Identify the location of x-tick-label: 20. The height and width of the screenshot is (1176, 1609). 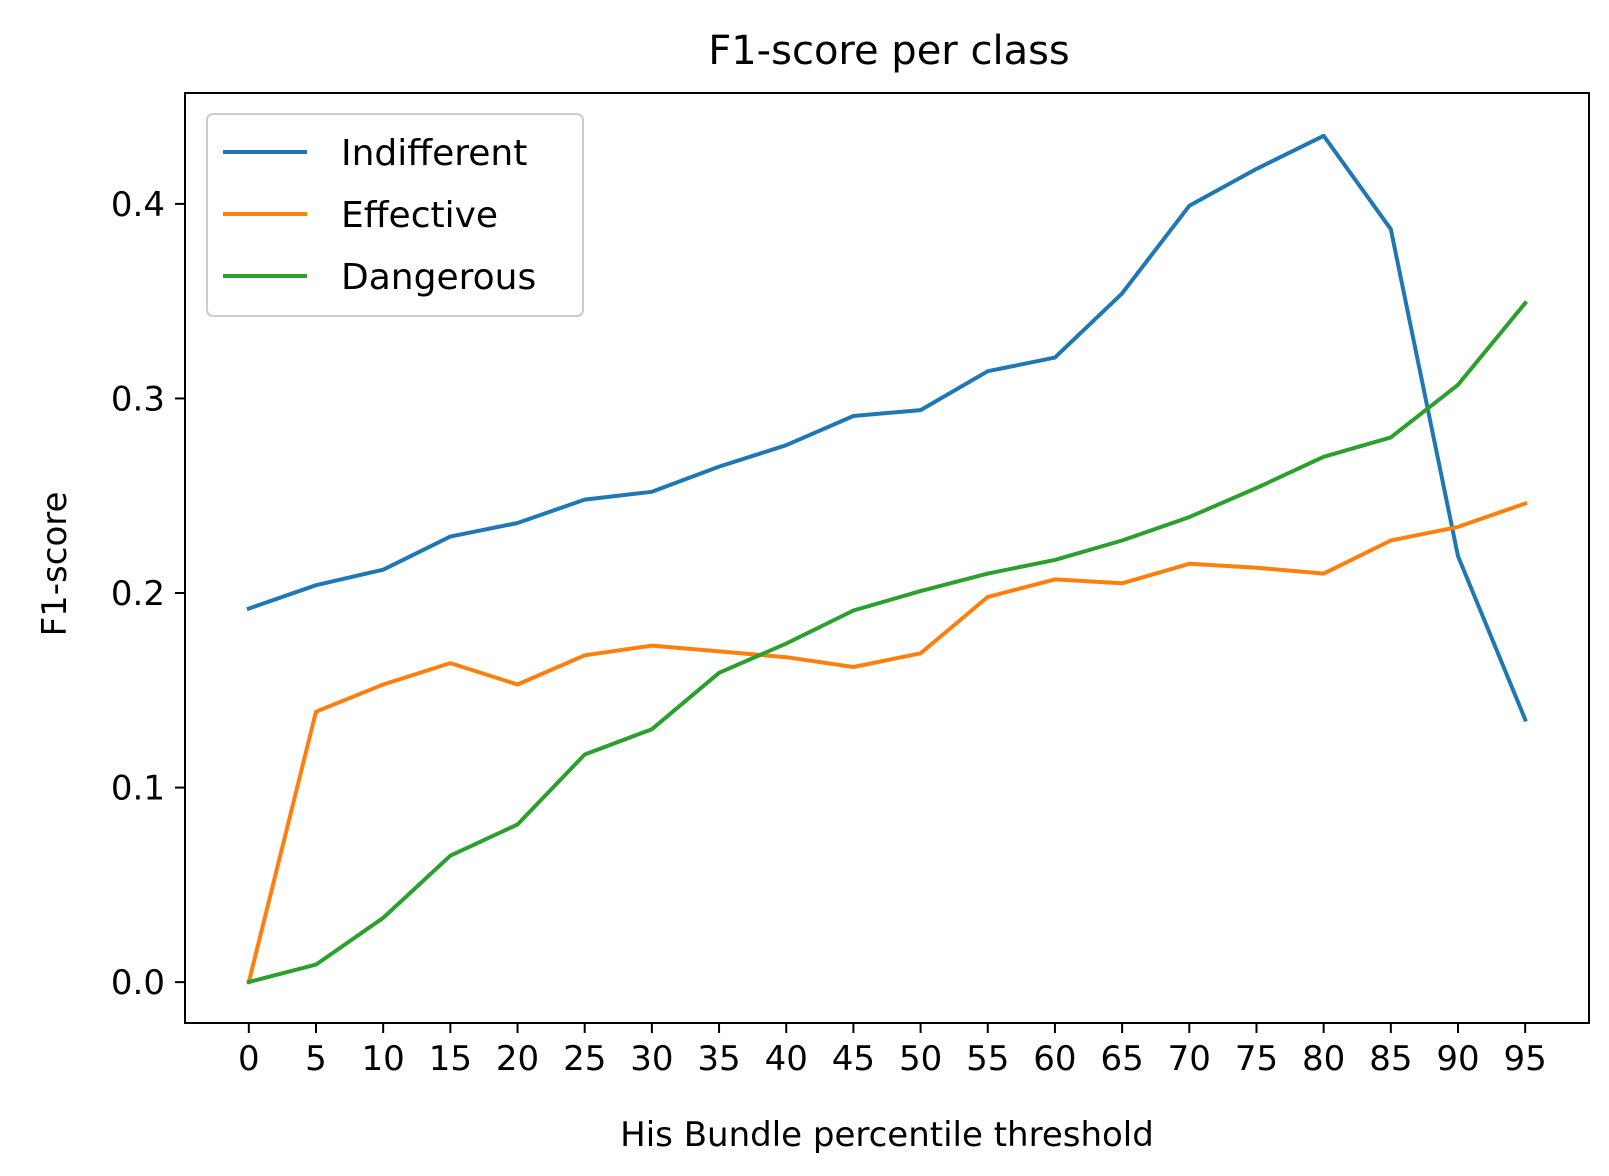
(517, 1059).